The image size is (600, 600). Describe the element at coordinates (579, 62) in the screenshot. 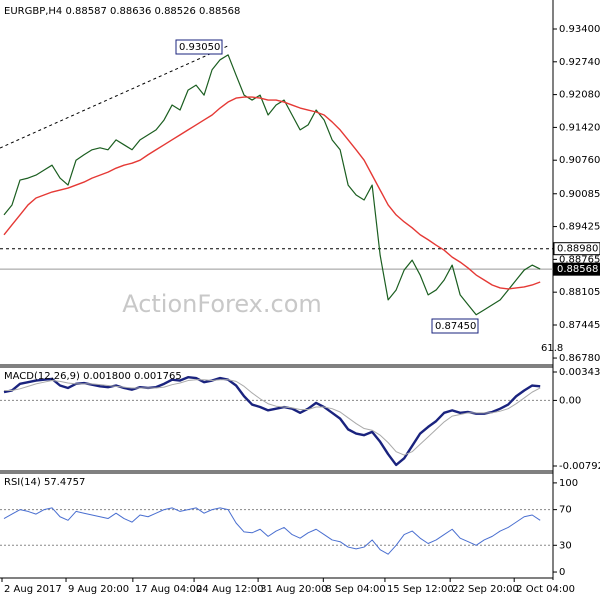

I see `y-tick-label: 0.92740` at that location.